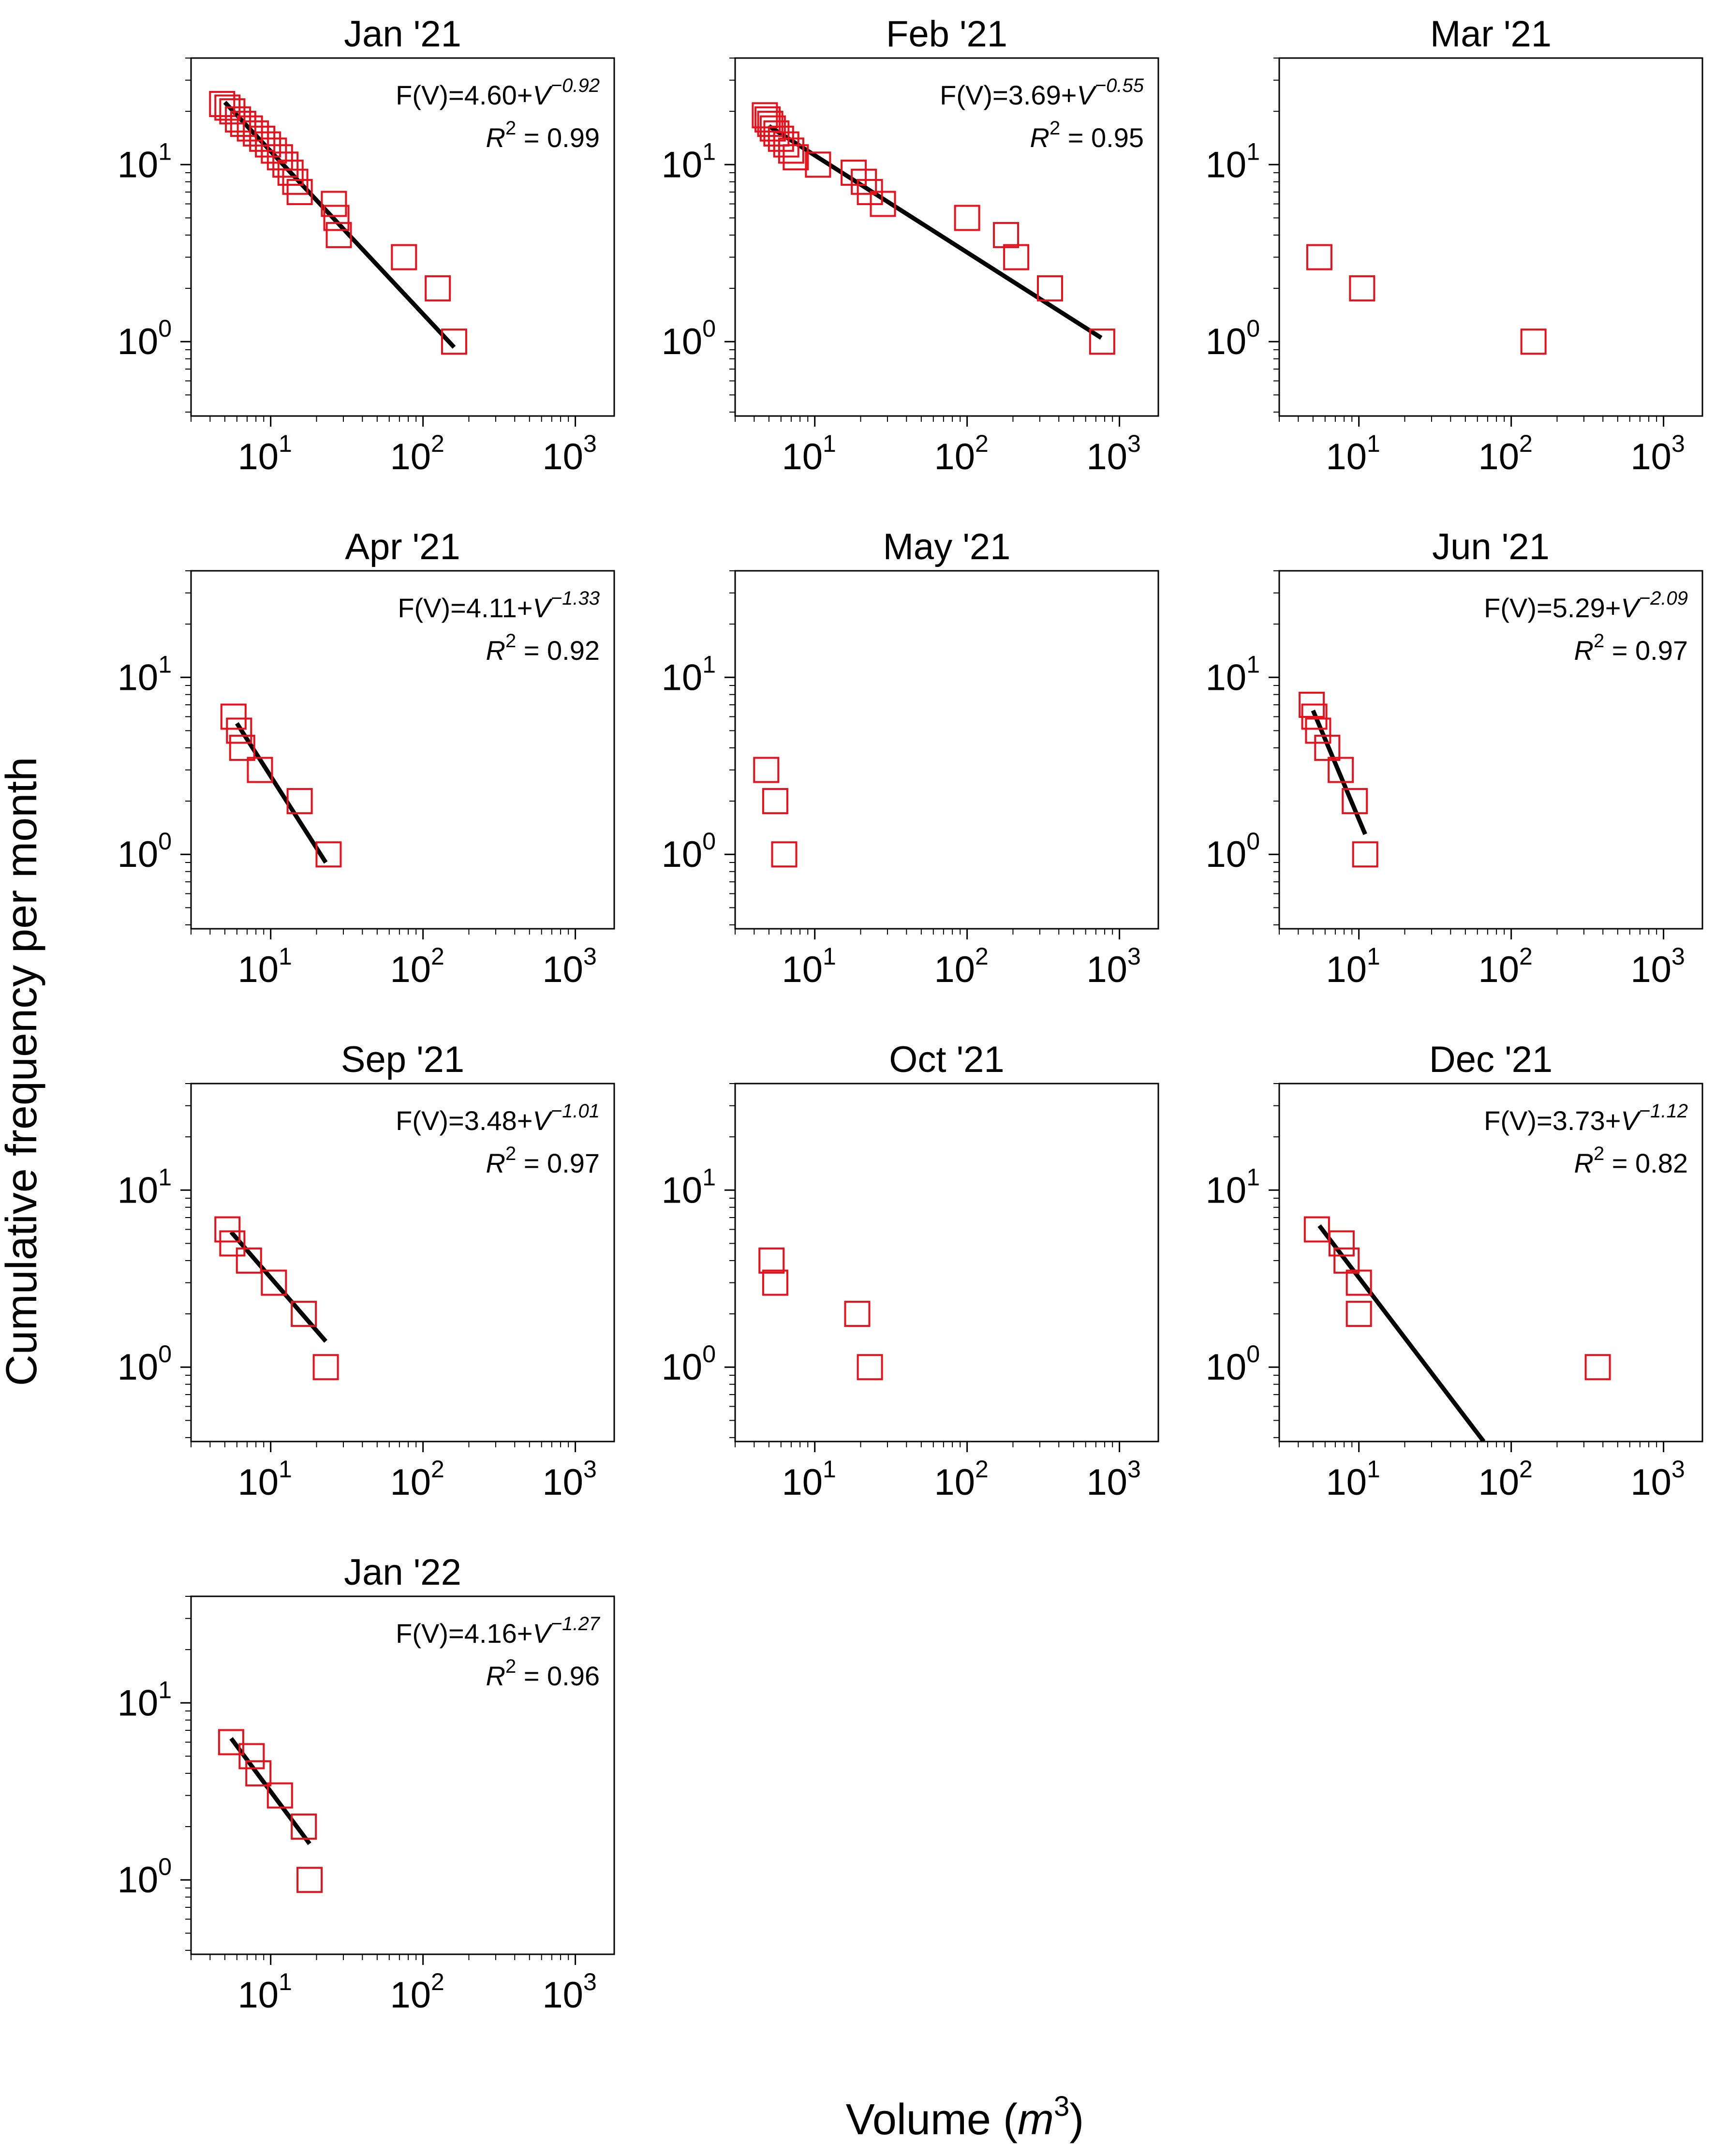  What do you see at coordinates (1552, 1120) in the screenshot?
I see `fit-equation-main: F(V)=3.73+` at bounding box center [1552, 1120].